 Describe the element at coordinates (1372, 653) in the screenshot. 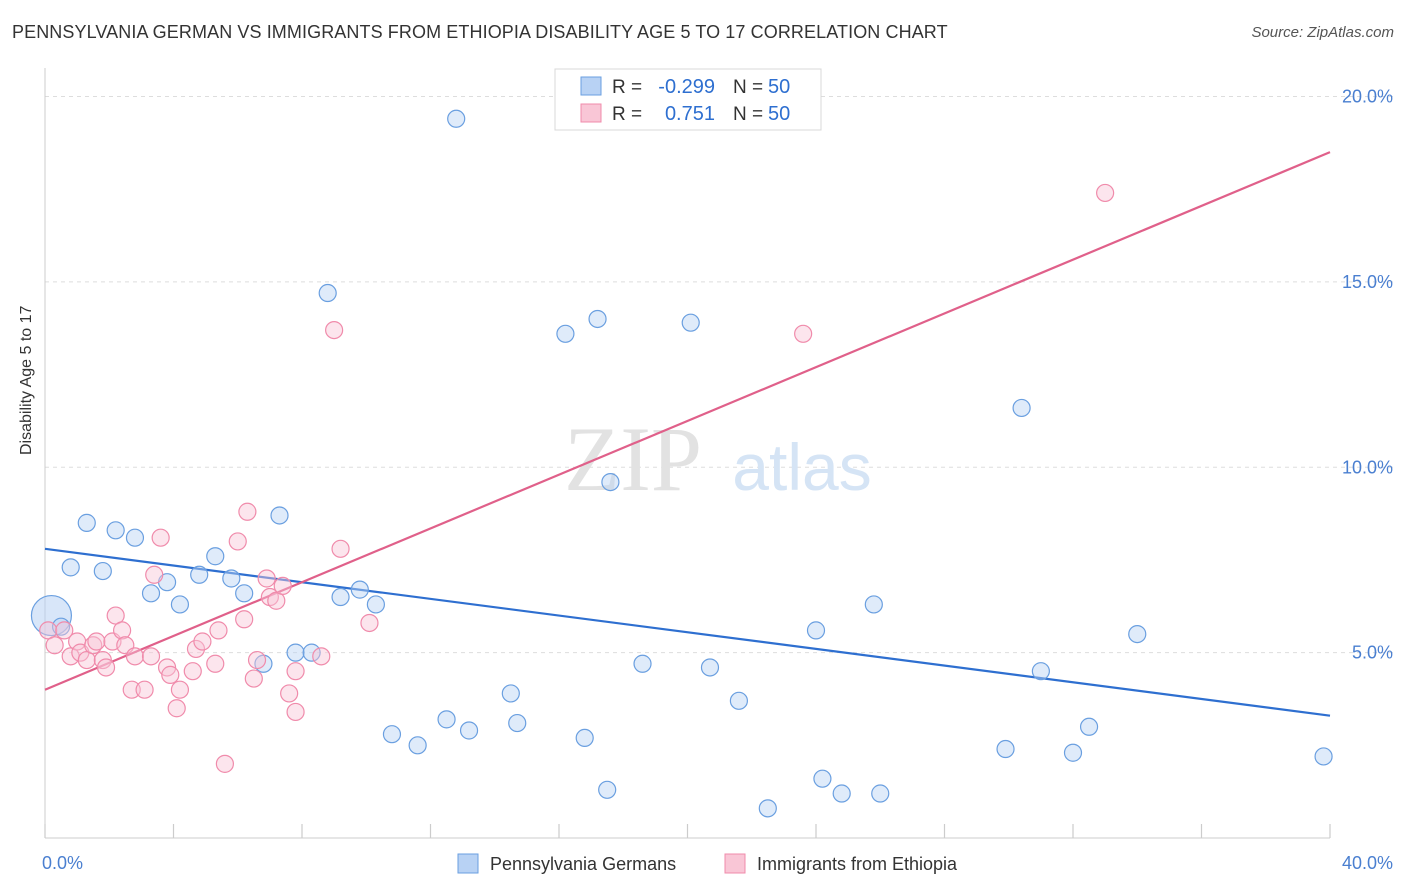

I see `y-tick-label: 5.0%` at that location.